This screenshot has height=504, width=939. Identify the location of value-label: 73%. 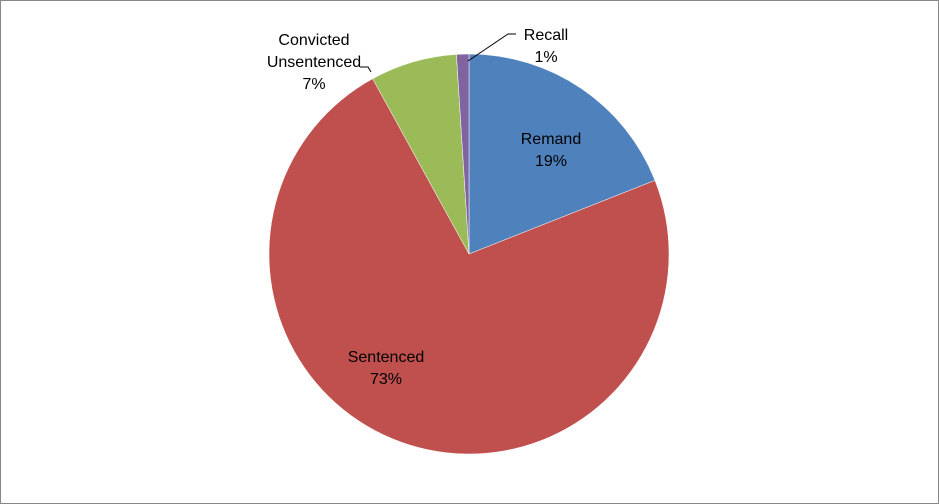
(386, 379).